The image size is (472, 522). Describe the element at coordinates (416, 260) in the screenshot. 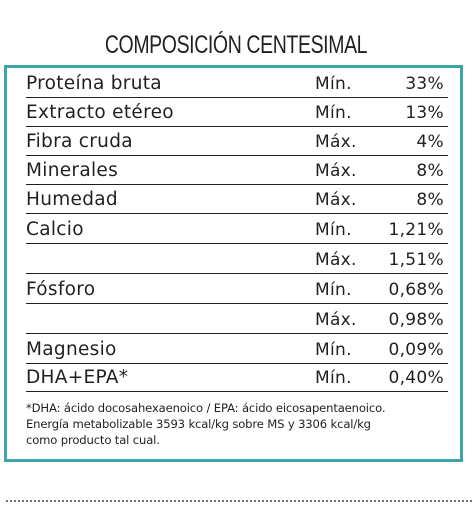

I see `nutrient-value: 1,51%` at that location.